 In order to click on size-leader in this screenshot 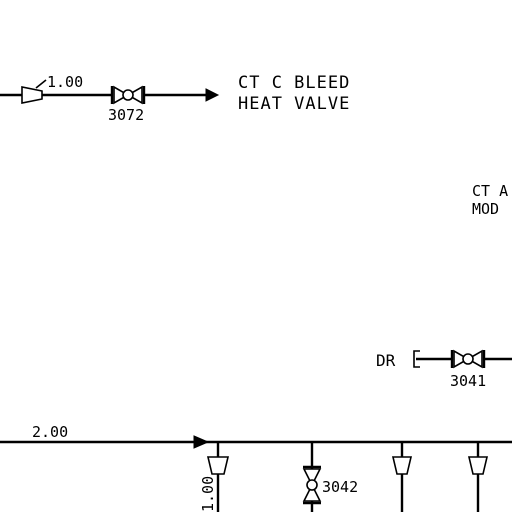, I will do `click(41, 84)`.